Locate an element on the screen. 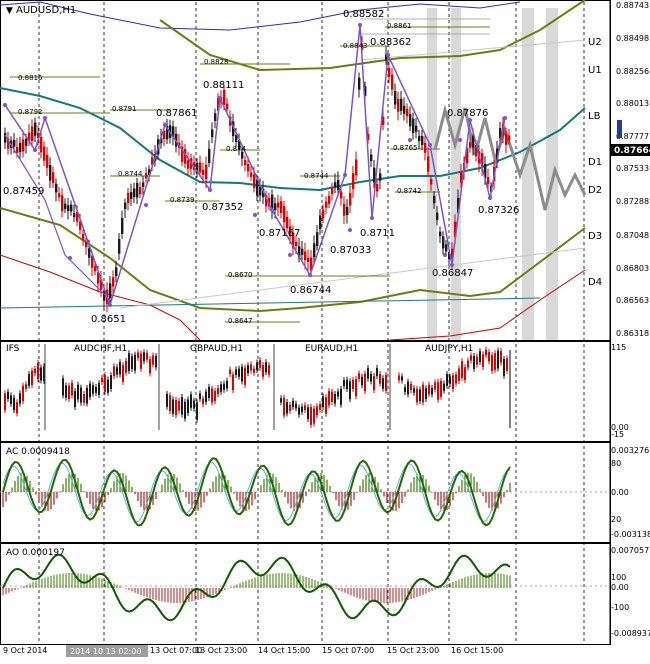  crosshair-time-tag is located at coordinates (107, 651).